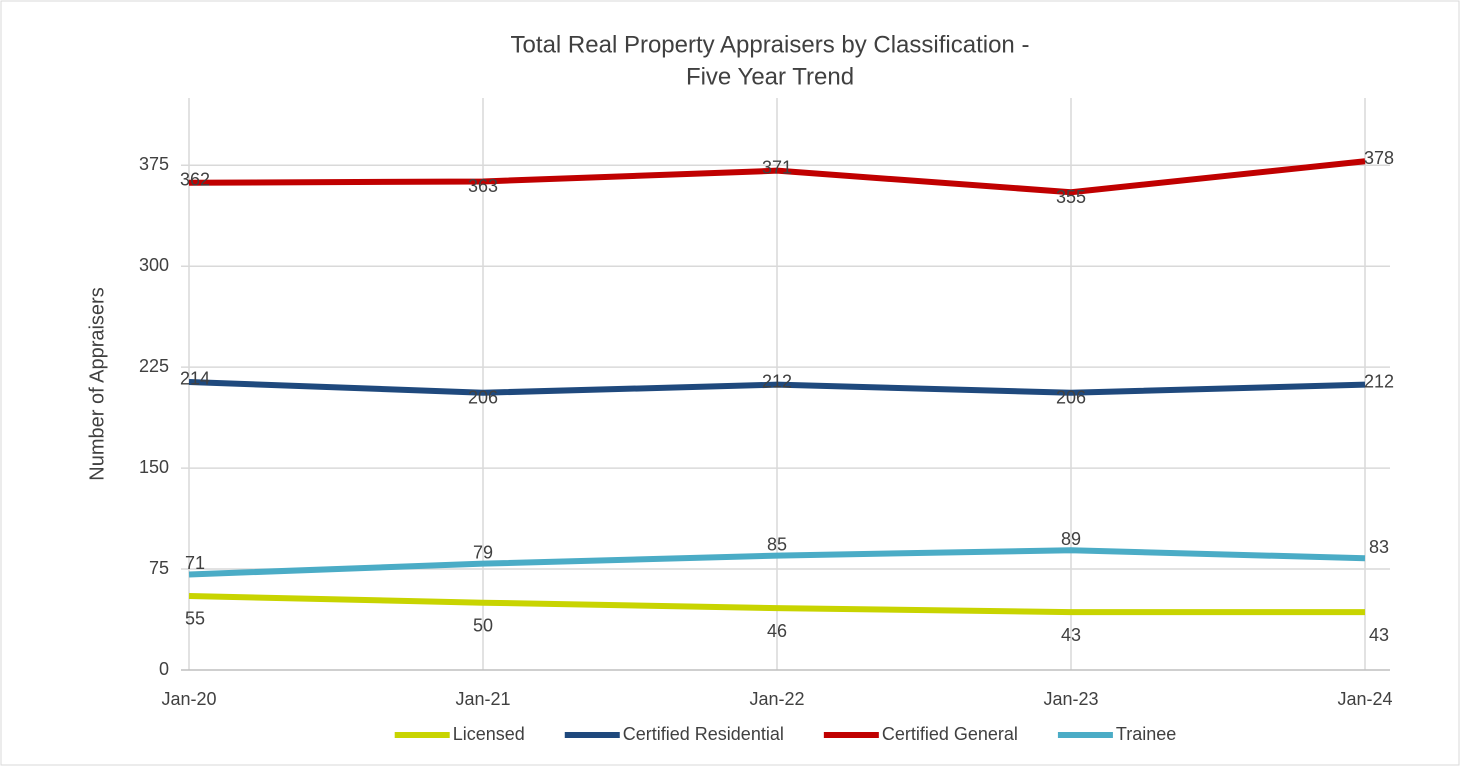 This screenshot has width=1461, height=767. Describe the element at coordinates (777, 167) in the screenshot. I see `data-label: 371` at that location.